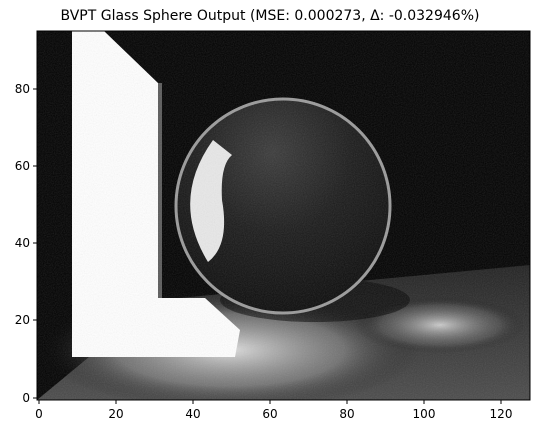 Image resolution: width=540 pixels, height=433 pixels. What do you see at coordinates (22, 243) in the screenshot?
I see `y-tick-label: 40` at bounding box center [22, 243].